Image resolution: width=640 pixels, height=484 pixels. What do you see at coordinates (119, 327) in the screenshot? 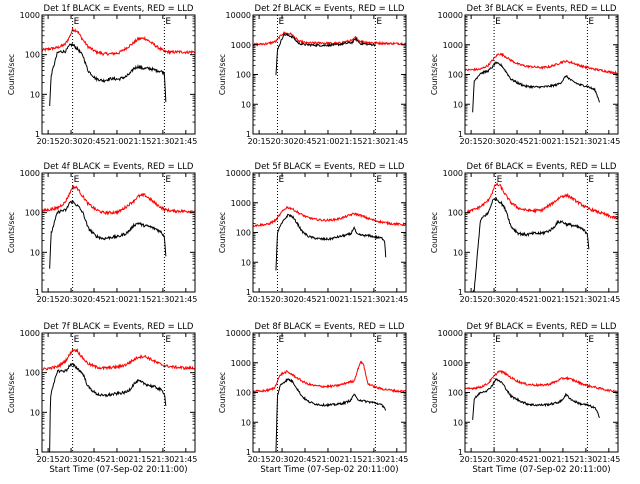
I see `panel-title: Det 7f BLACK = Events, RED = LLD` at bounding box center [119, 327].